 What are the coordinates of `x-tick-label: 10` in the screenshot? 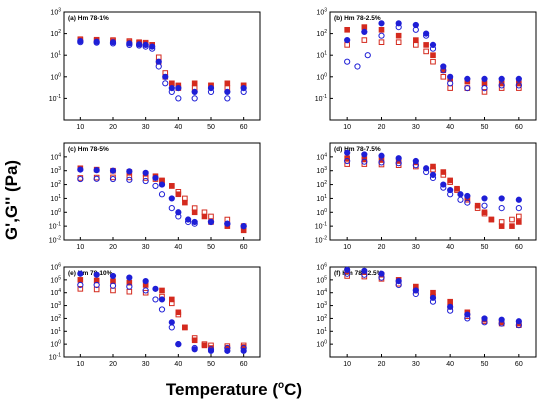 It's located at (347, 364).